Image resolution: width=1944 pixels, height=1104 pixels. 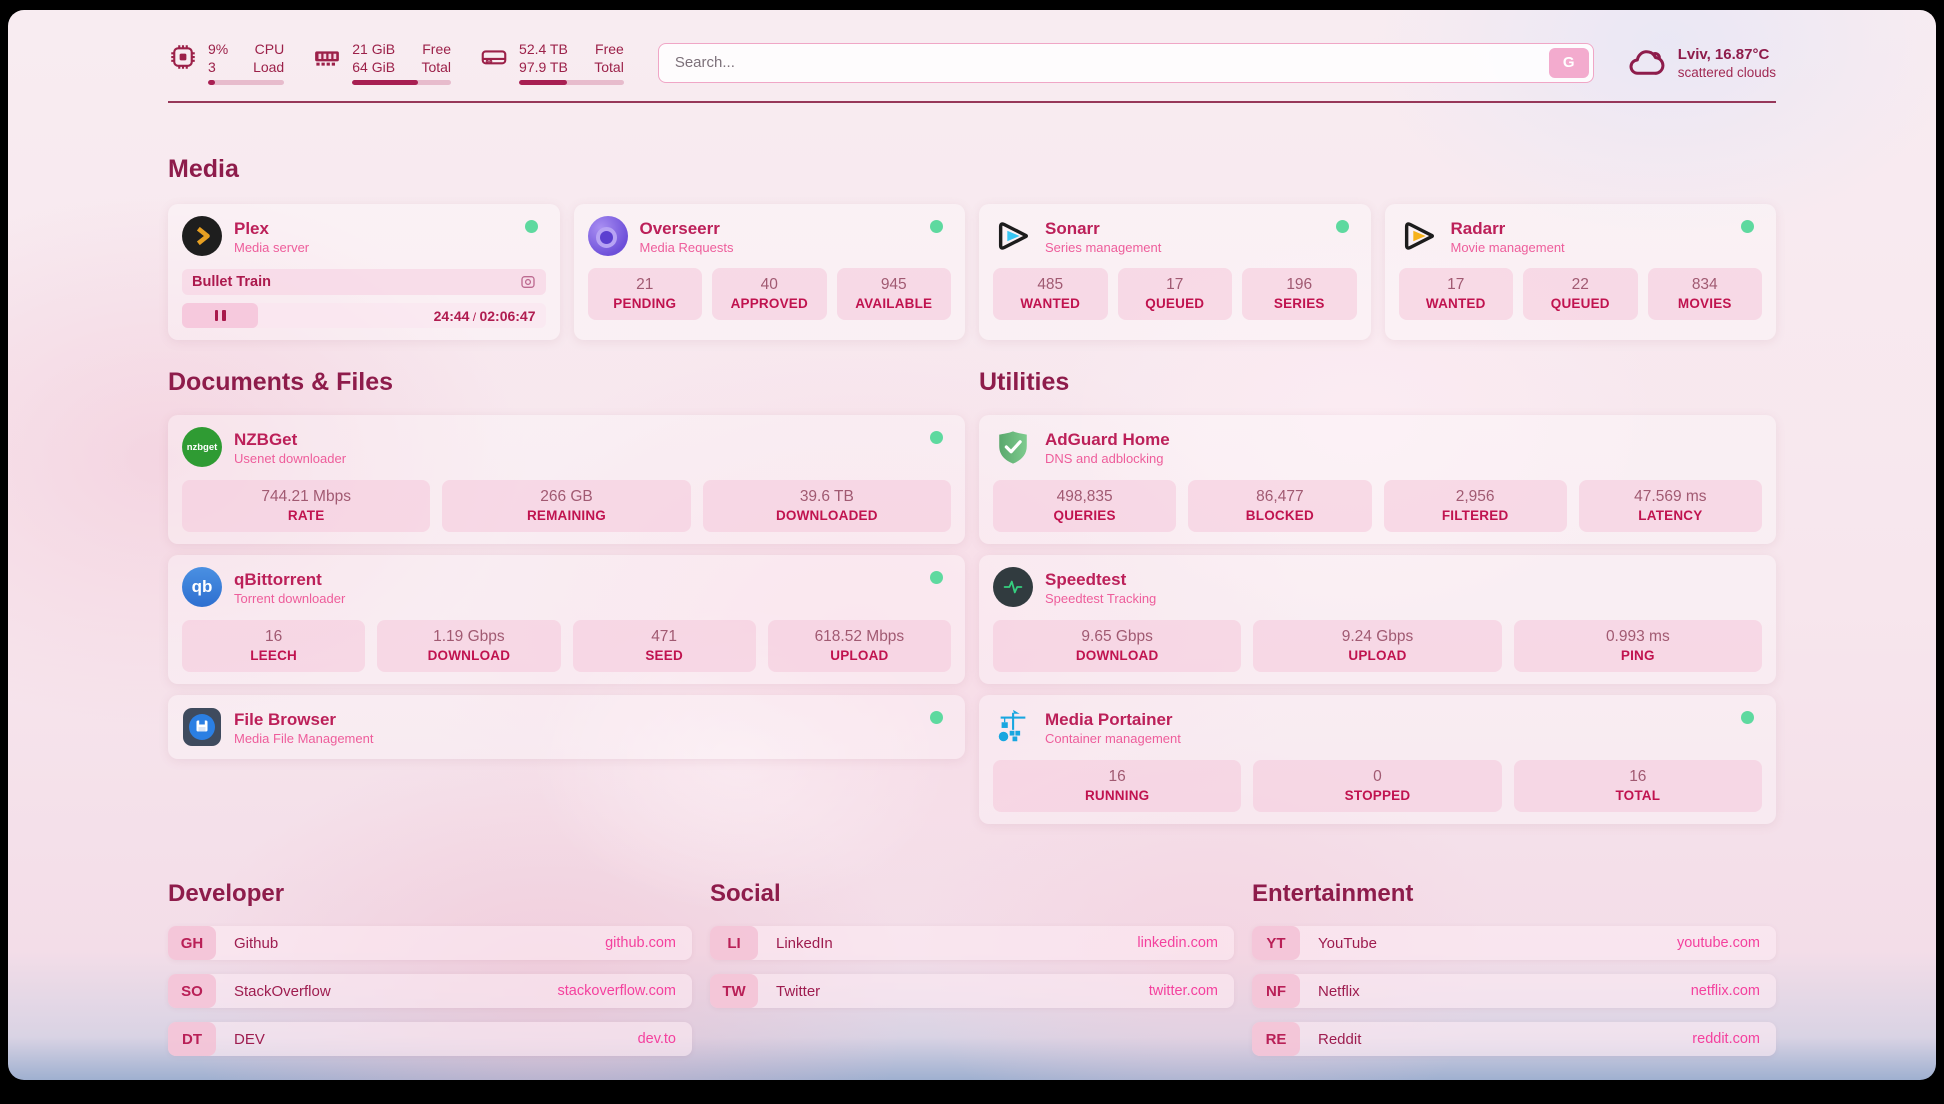 What do you see at coordinates (609, 49) in the screenshot?
I see `disk-label-1: Free` at bounding box center [609, 49].